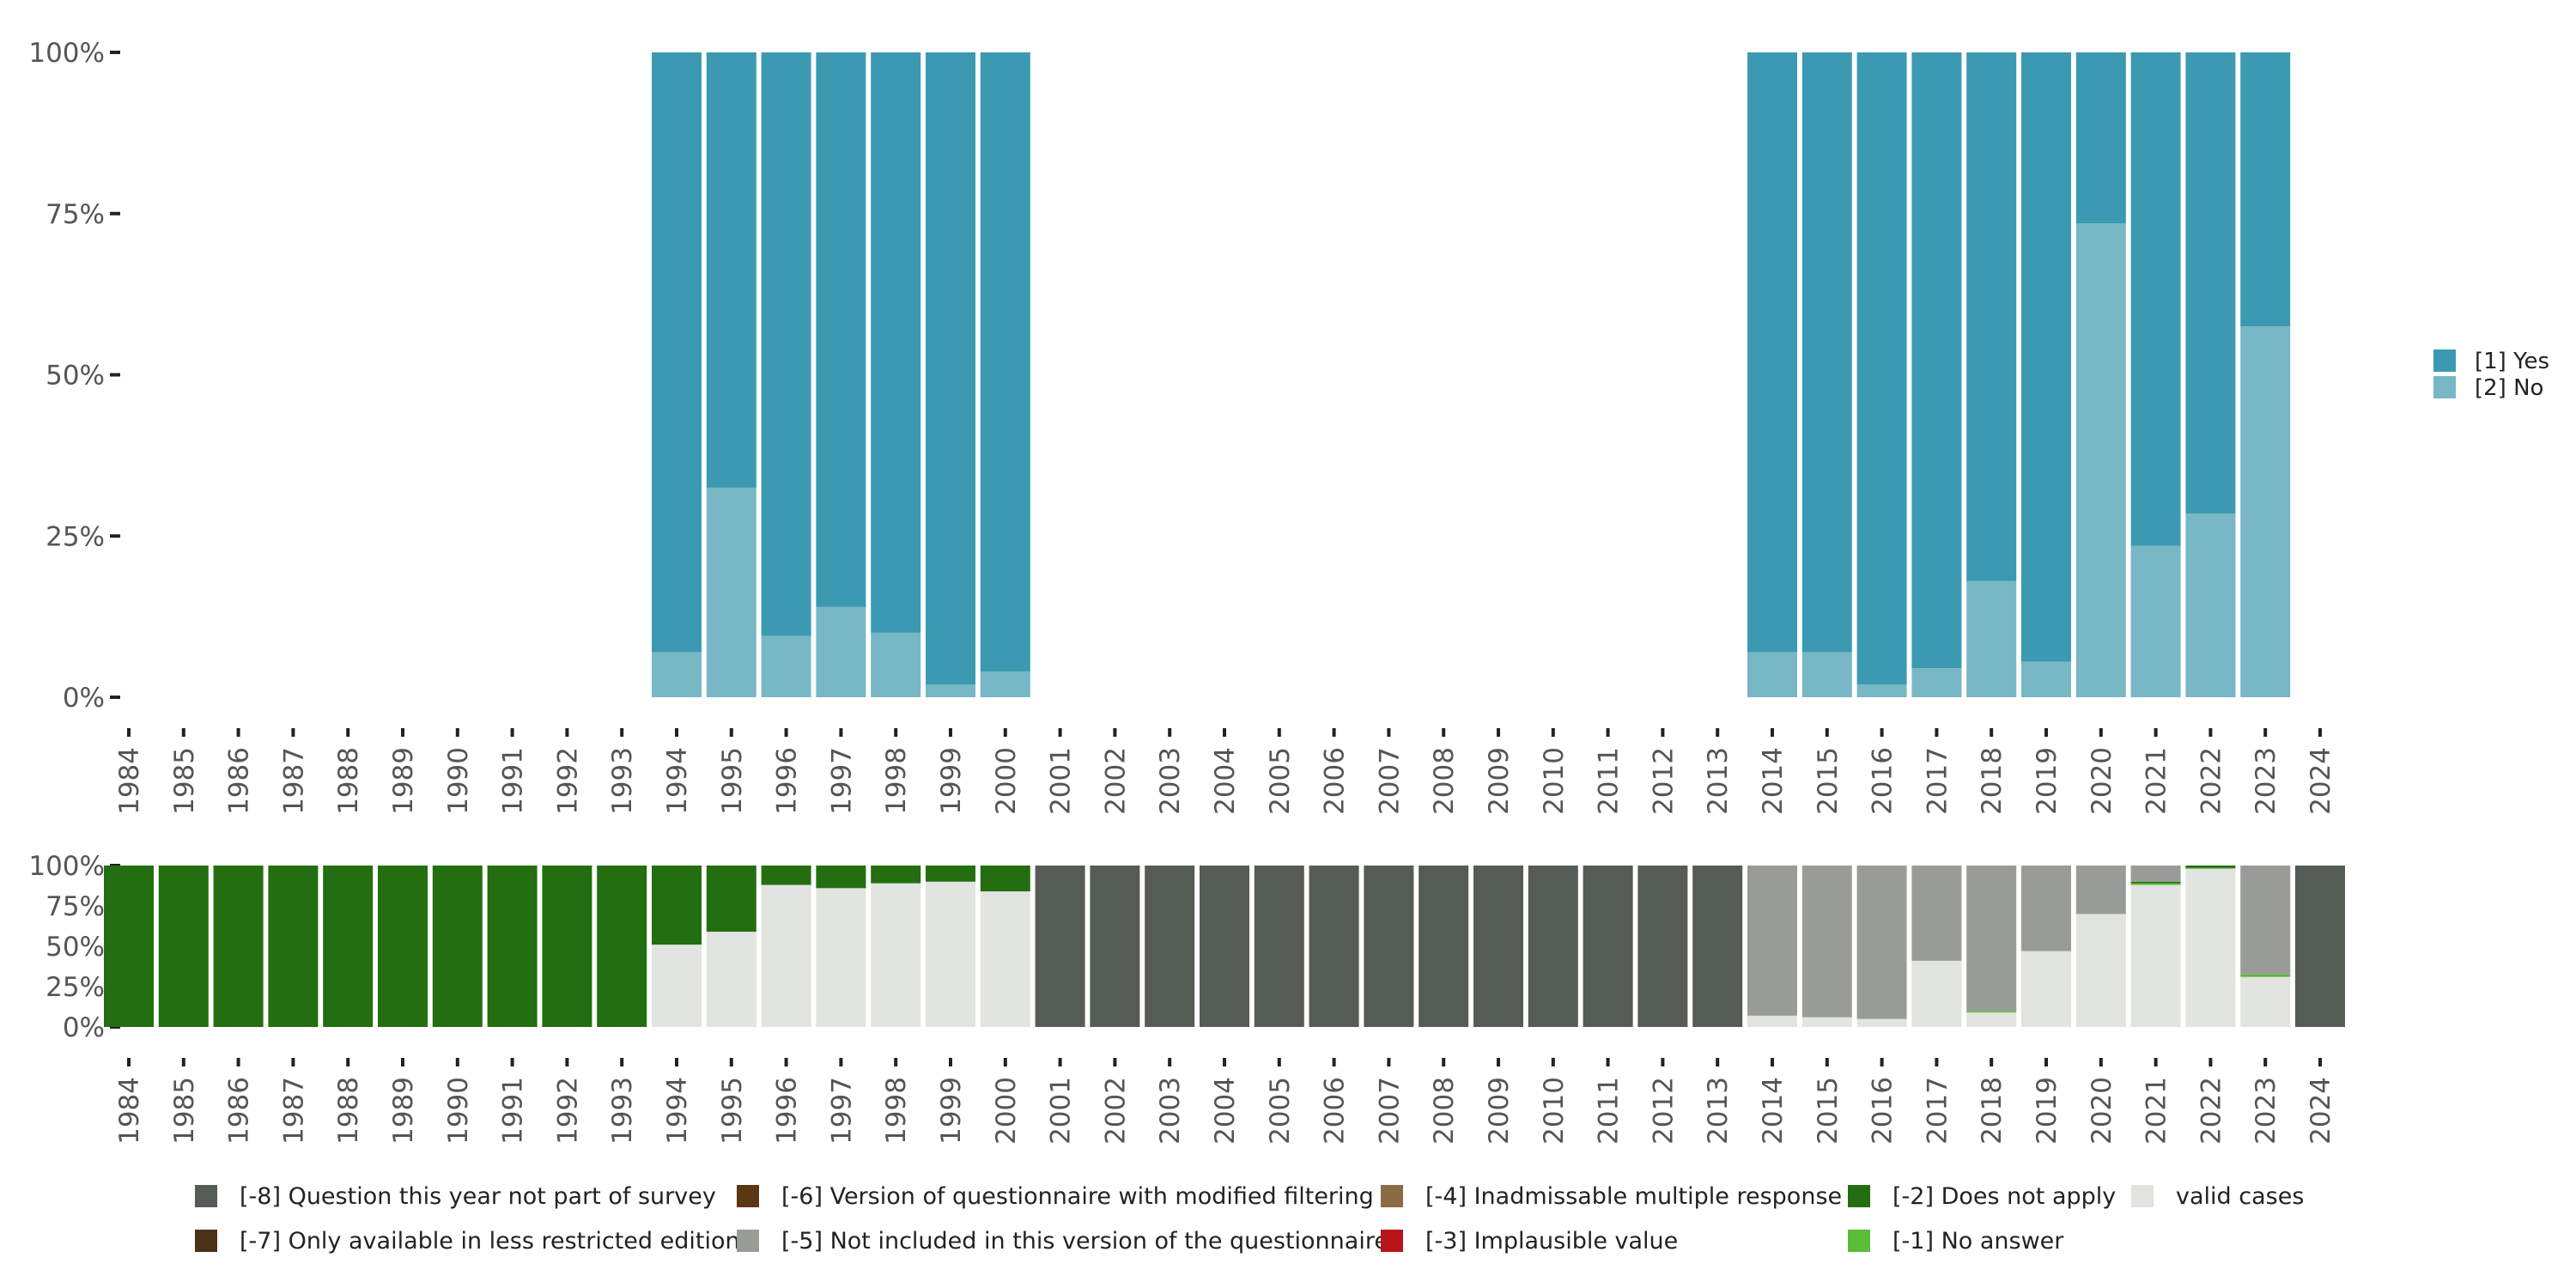  What do you see at coordinates (1881, 368) in the screenshot?
I see `bar-1-yes-2016` at bounding box center [1881, 368].